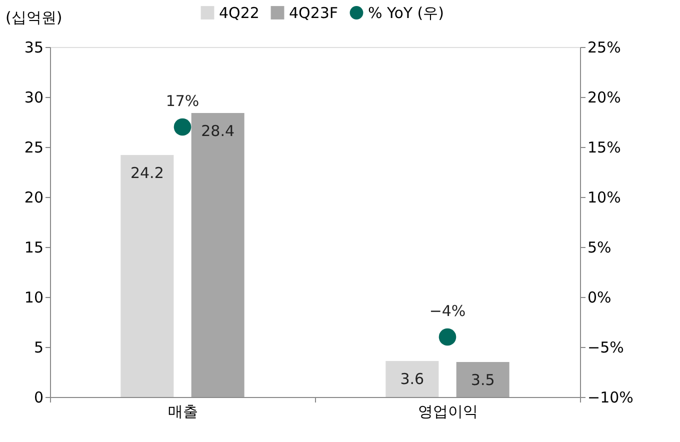 This screenshot has width=680, height=442. Describe the element at coordinates (604, 197) in the screenshot. I see `y2-tick-label: 10%` at that location.